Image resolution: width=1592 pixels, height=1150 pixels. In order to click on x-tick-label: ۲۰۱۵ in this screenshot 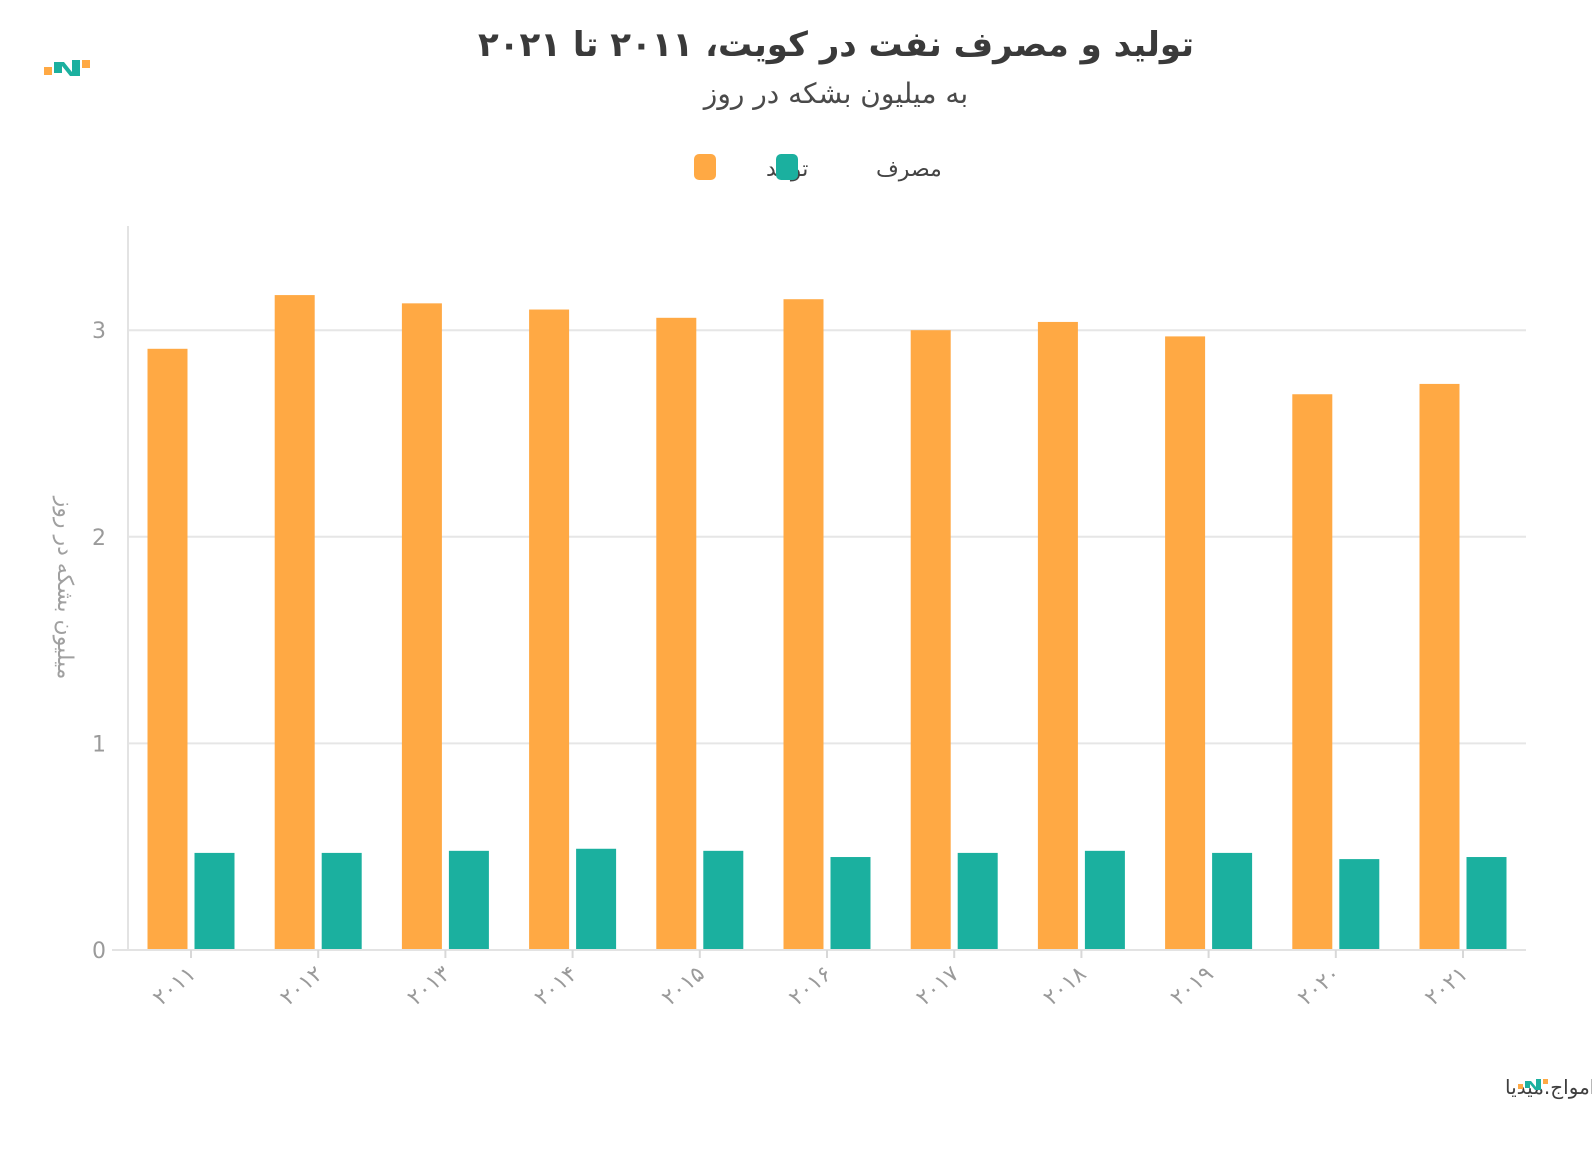, I will do `click(683, 986)`.